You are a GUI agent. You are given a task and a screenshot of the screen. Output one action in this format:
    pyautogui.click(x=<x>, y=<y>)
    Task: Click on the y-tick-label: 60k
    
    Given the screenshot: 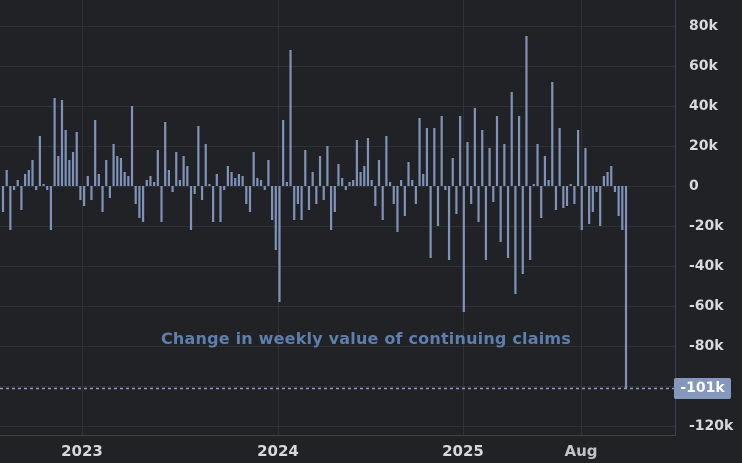 What is the action you would take?
    pyautogui.click(x=703, y=66)
    